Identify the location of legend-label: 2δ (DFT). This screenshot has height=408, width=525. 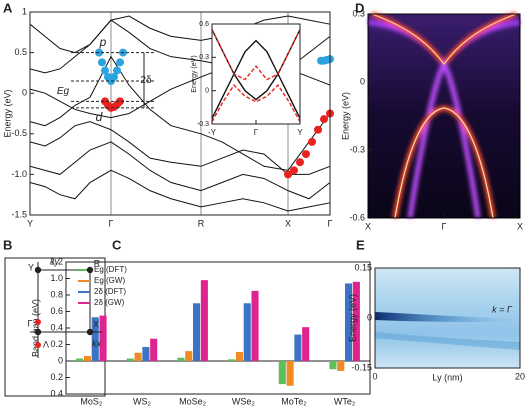
(110, 291).